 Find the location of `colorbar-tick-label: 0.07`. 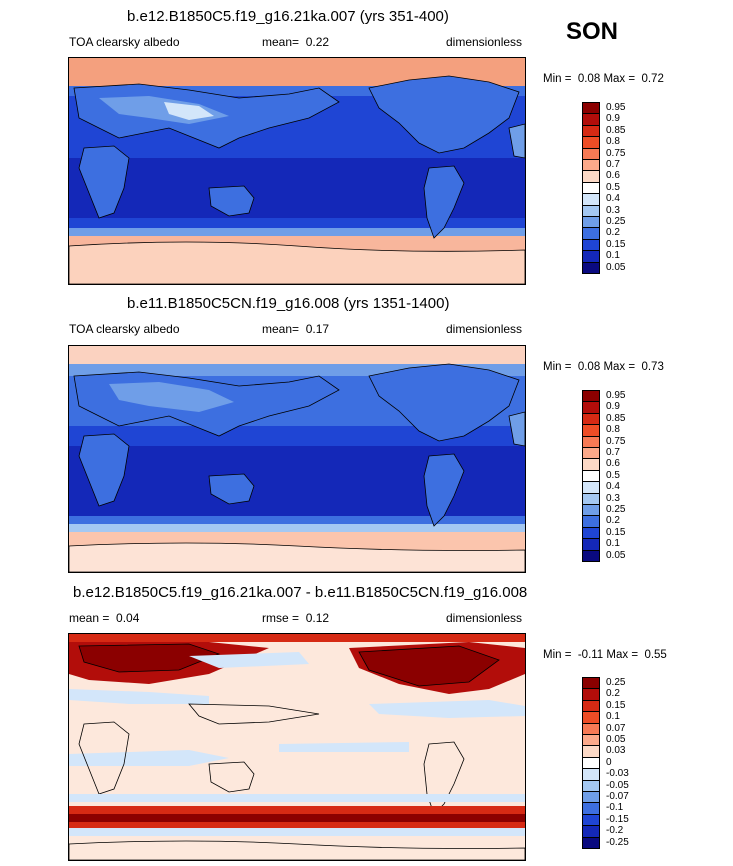

colorbar-tick-label: 0.07 is located at coordinates (616, 728).